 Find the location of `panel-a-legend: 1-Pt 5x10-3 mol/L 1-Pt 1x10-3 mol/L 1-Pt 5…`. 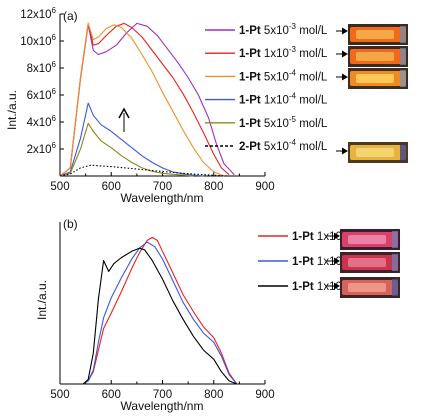

panel-a-legend: 1-Pt 5x10-3 mol/L 1-Pt 1x10-3 mol/L 1-Pt 5… is located at coordinates (266, 87).